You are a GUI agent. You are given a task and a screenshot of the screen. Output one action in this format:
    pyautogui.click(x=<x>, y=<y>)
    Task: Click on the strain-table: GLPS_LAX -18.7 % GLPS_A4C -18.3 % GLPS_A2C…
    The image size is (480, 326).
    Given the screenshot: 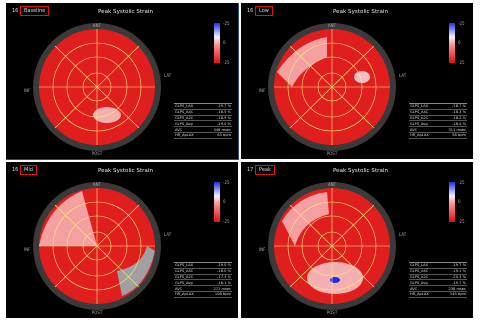 What is the action you would take?
    pyautogui.click(x=438, y=121)
    